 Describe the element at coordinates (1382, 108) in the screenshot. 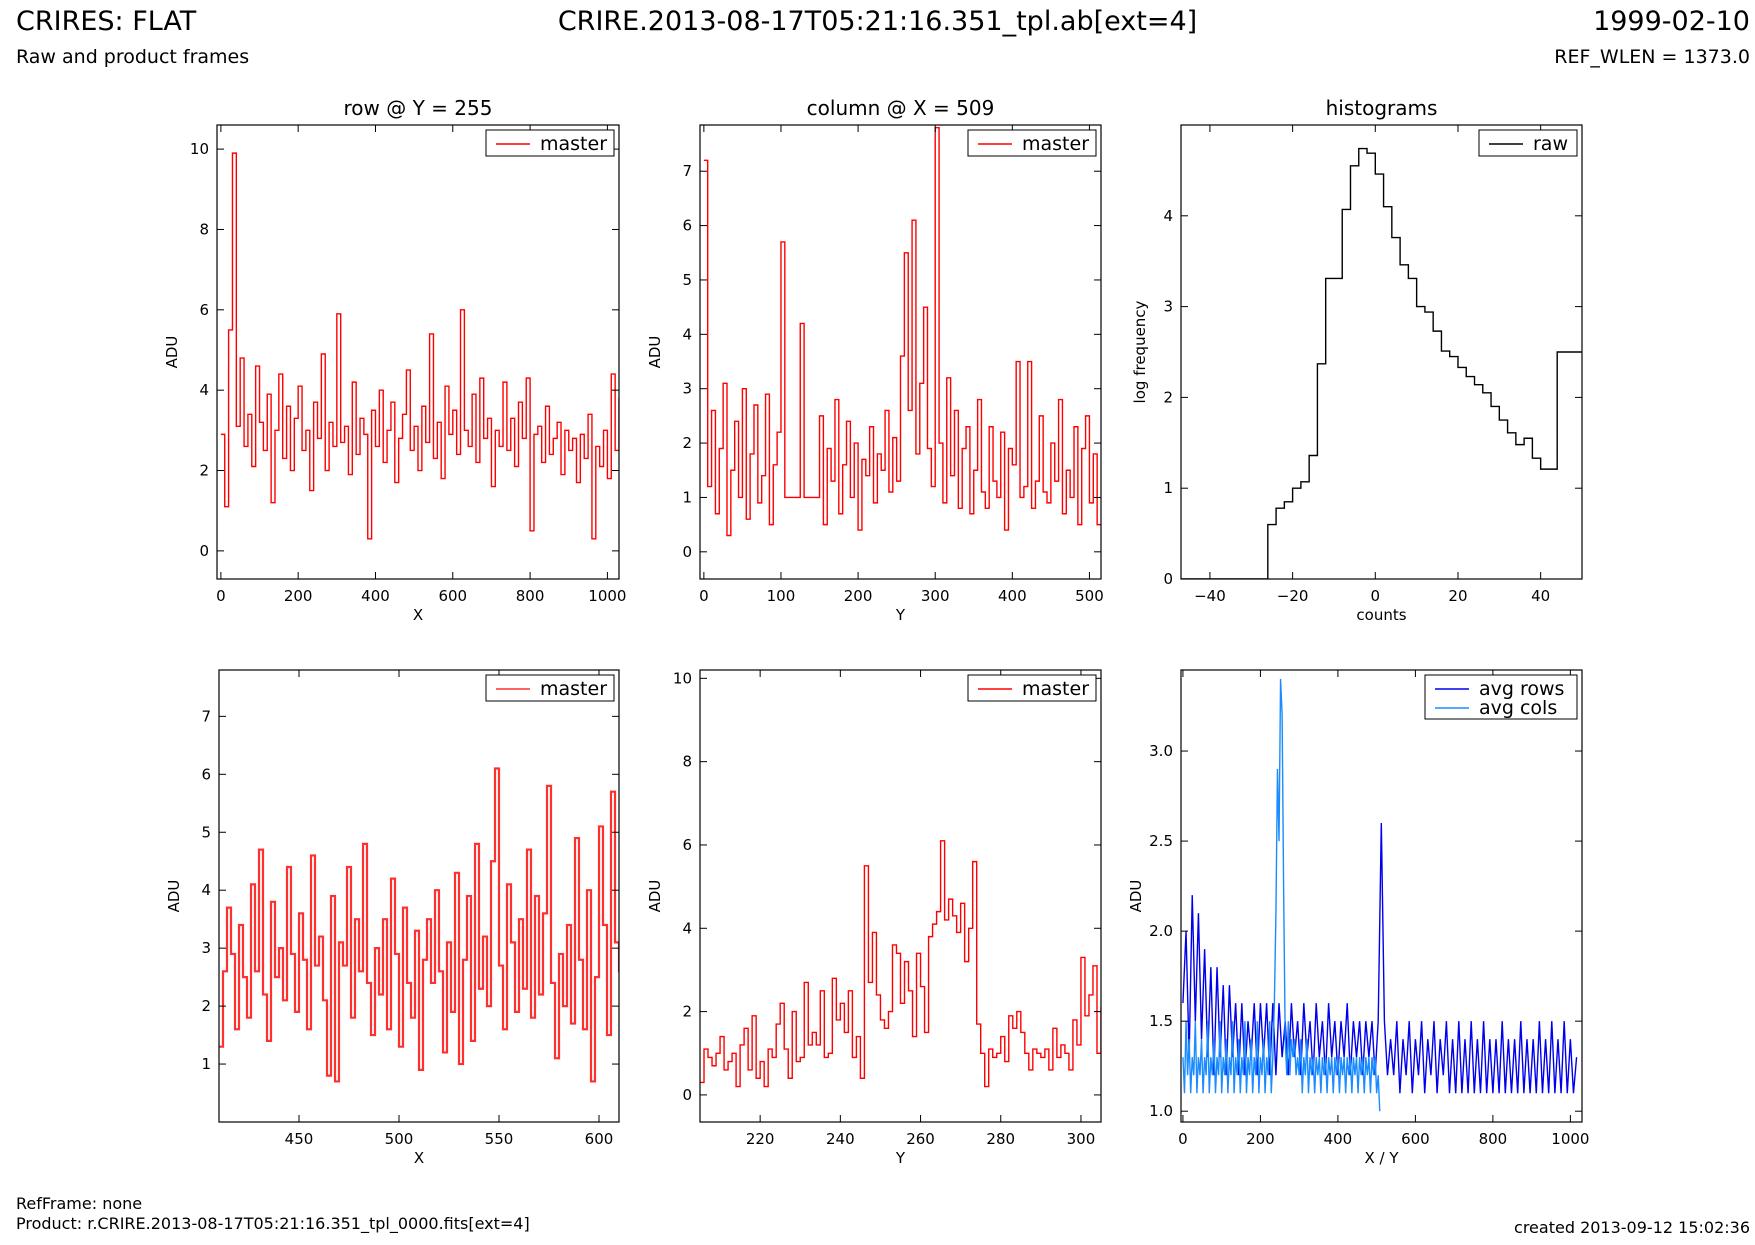

I see `chart-title: histograms` at that location.